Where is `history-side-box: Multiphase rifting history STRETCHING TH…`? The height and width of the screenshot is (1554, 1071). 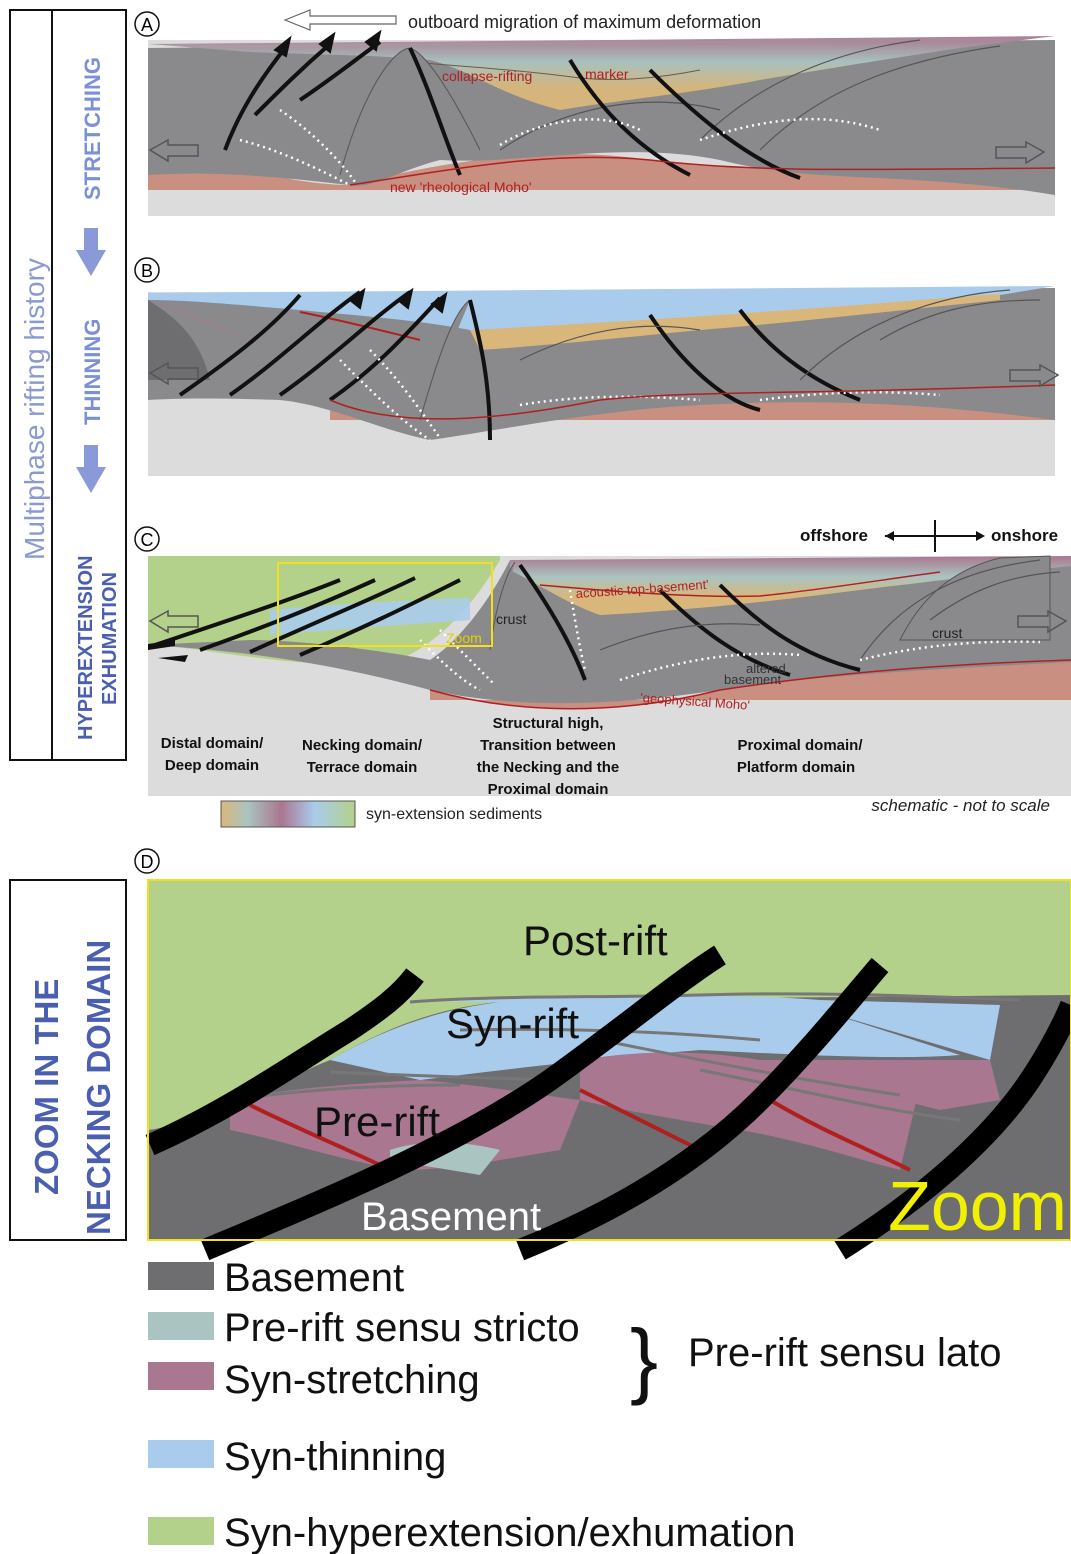
history-side-box: Multiphase rifting history STRETCHING TH… is located at coordinates (68, 385).